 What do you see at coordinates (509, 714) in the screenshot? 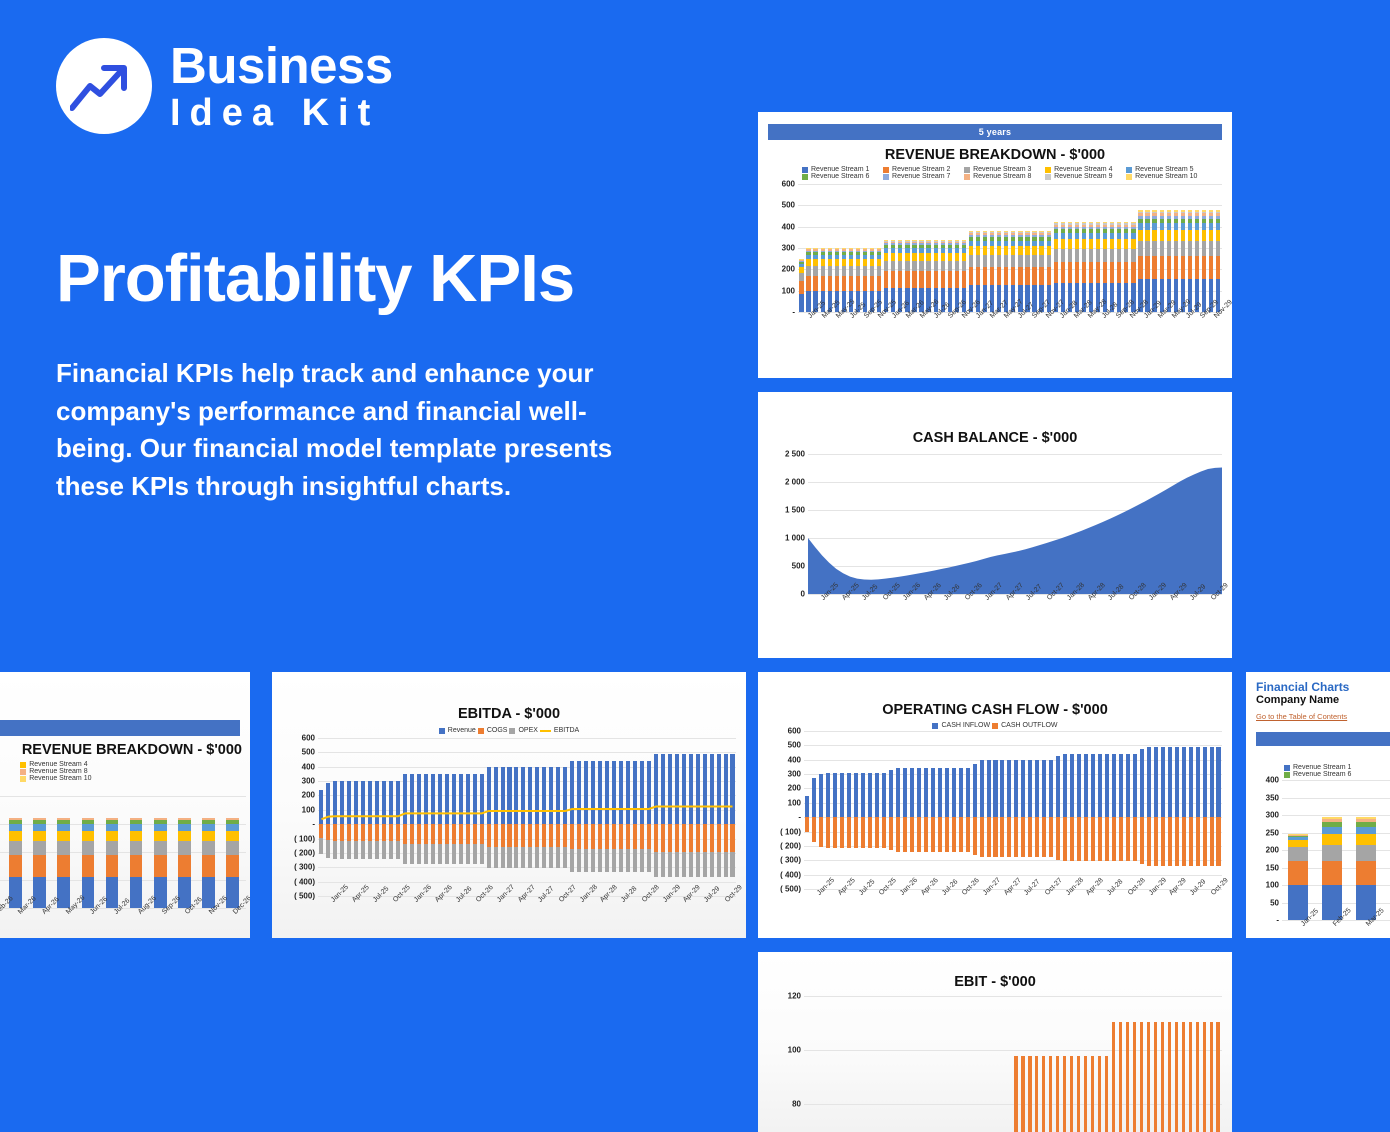
I see `chart-title: EBITDA - $'000` at bounding box center [509, 714].